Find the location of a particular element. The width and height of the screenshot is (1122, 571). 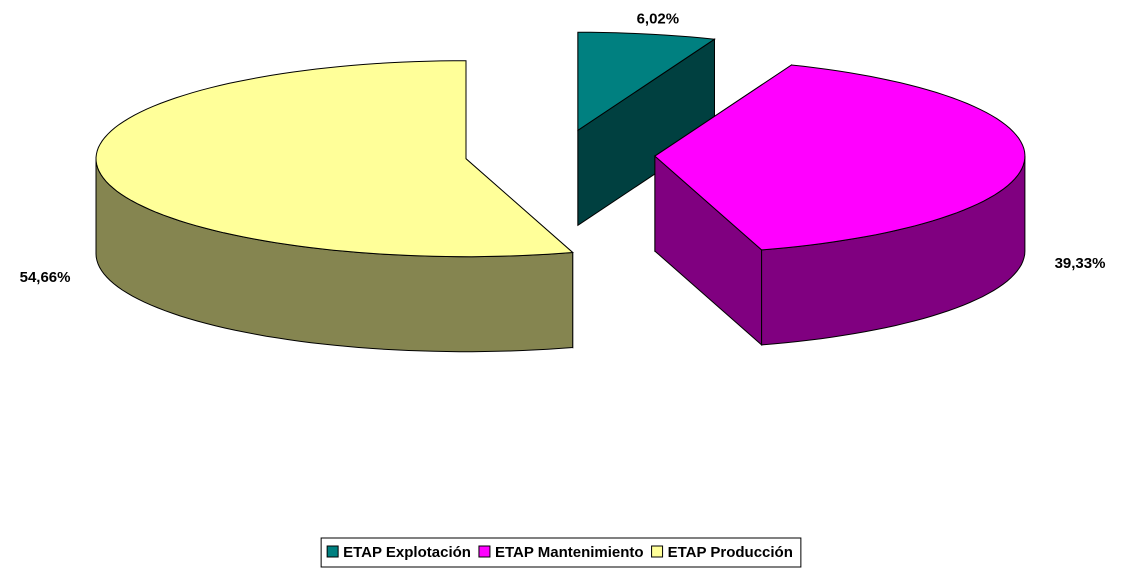

slice is located at coordinates (646, 129).